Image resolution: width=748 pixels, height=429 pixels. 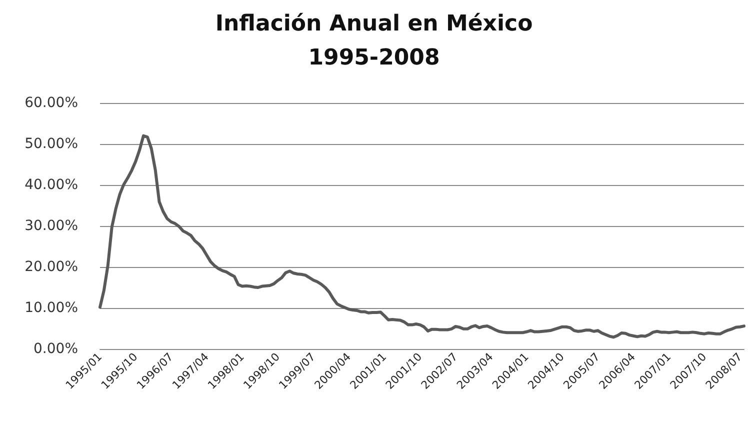 I want to click on y-tick-label: 50.00%, so click(x=51, y=144).